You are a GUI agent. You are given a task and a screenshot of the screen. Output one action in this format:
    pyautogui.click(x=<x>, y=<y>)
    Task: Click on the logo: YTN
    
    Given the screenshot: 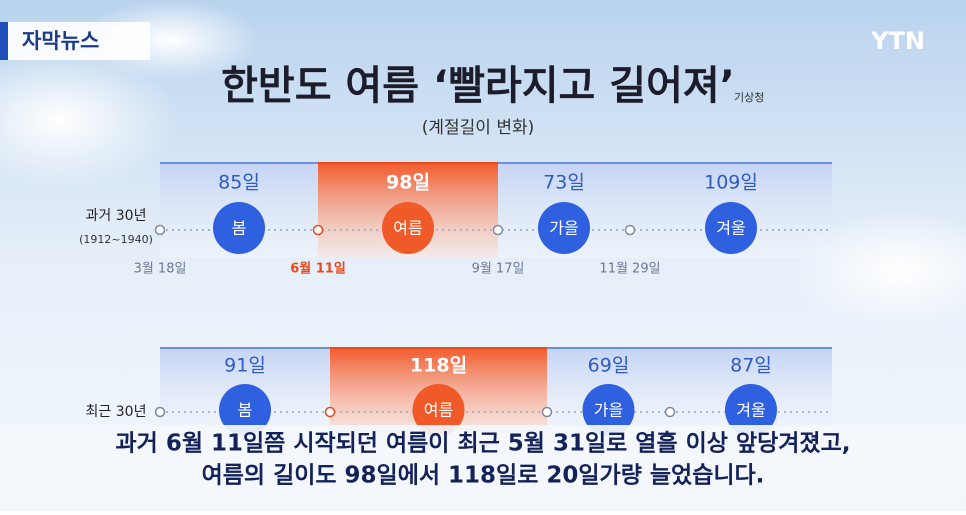 What is the action you would take?
    pyautogui.click(x=897, y=41)
    